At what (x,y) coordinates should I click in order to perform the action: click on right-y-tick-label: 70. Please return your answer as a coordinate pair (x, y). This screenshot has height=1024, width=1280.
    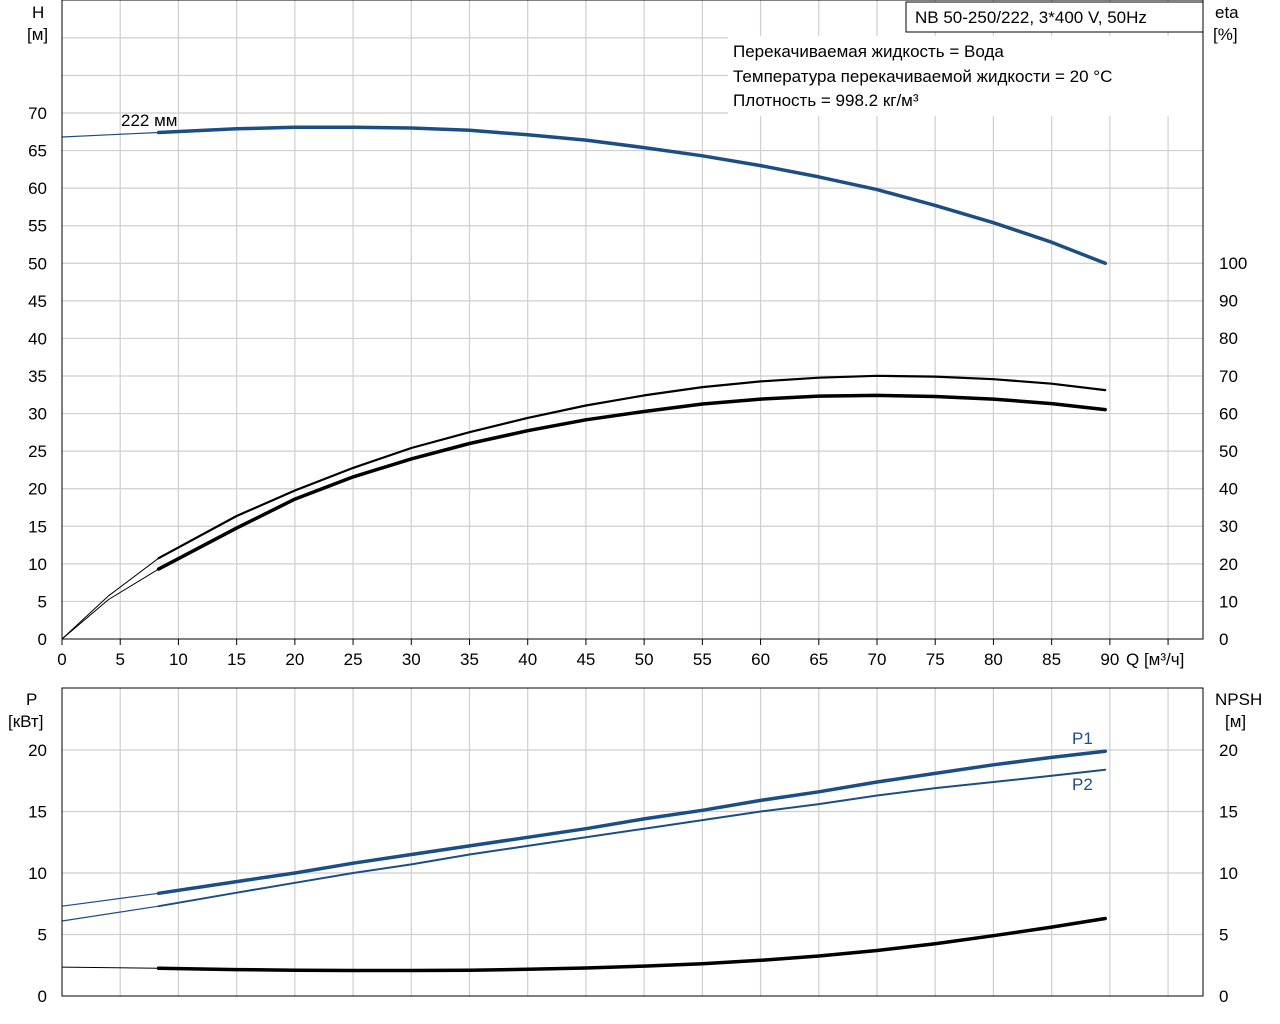
    Looking at the image, I should click on (1228, 376).